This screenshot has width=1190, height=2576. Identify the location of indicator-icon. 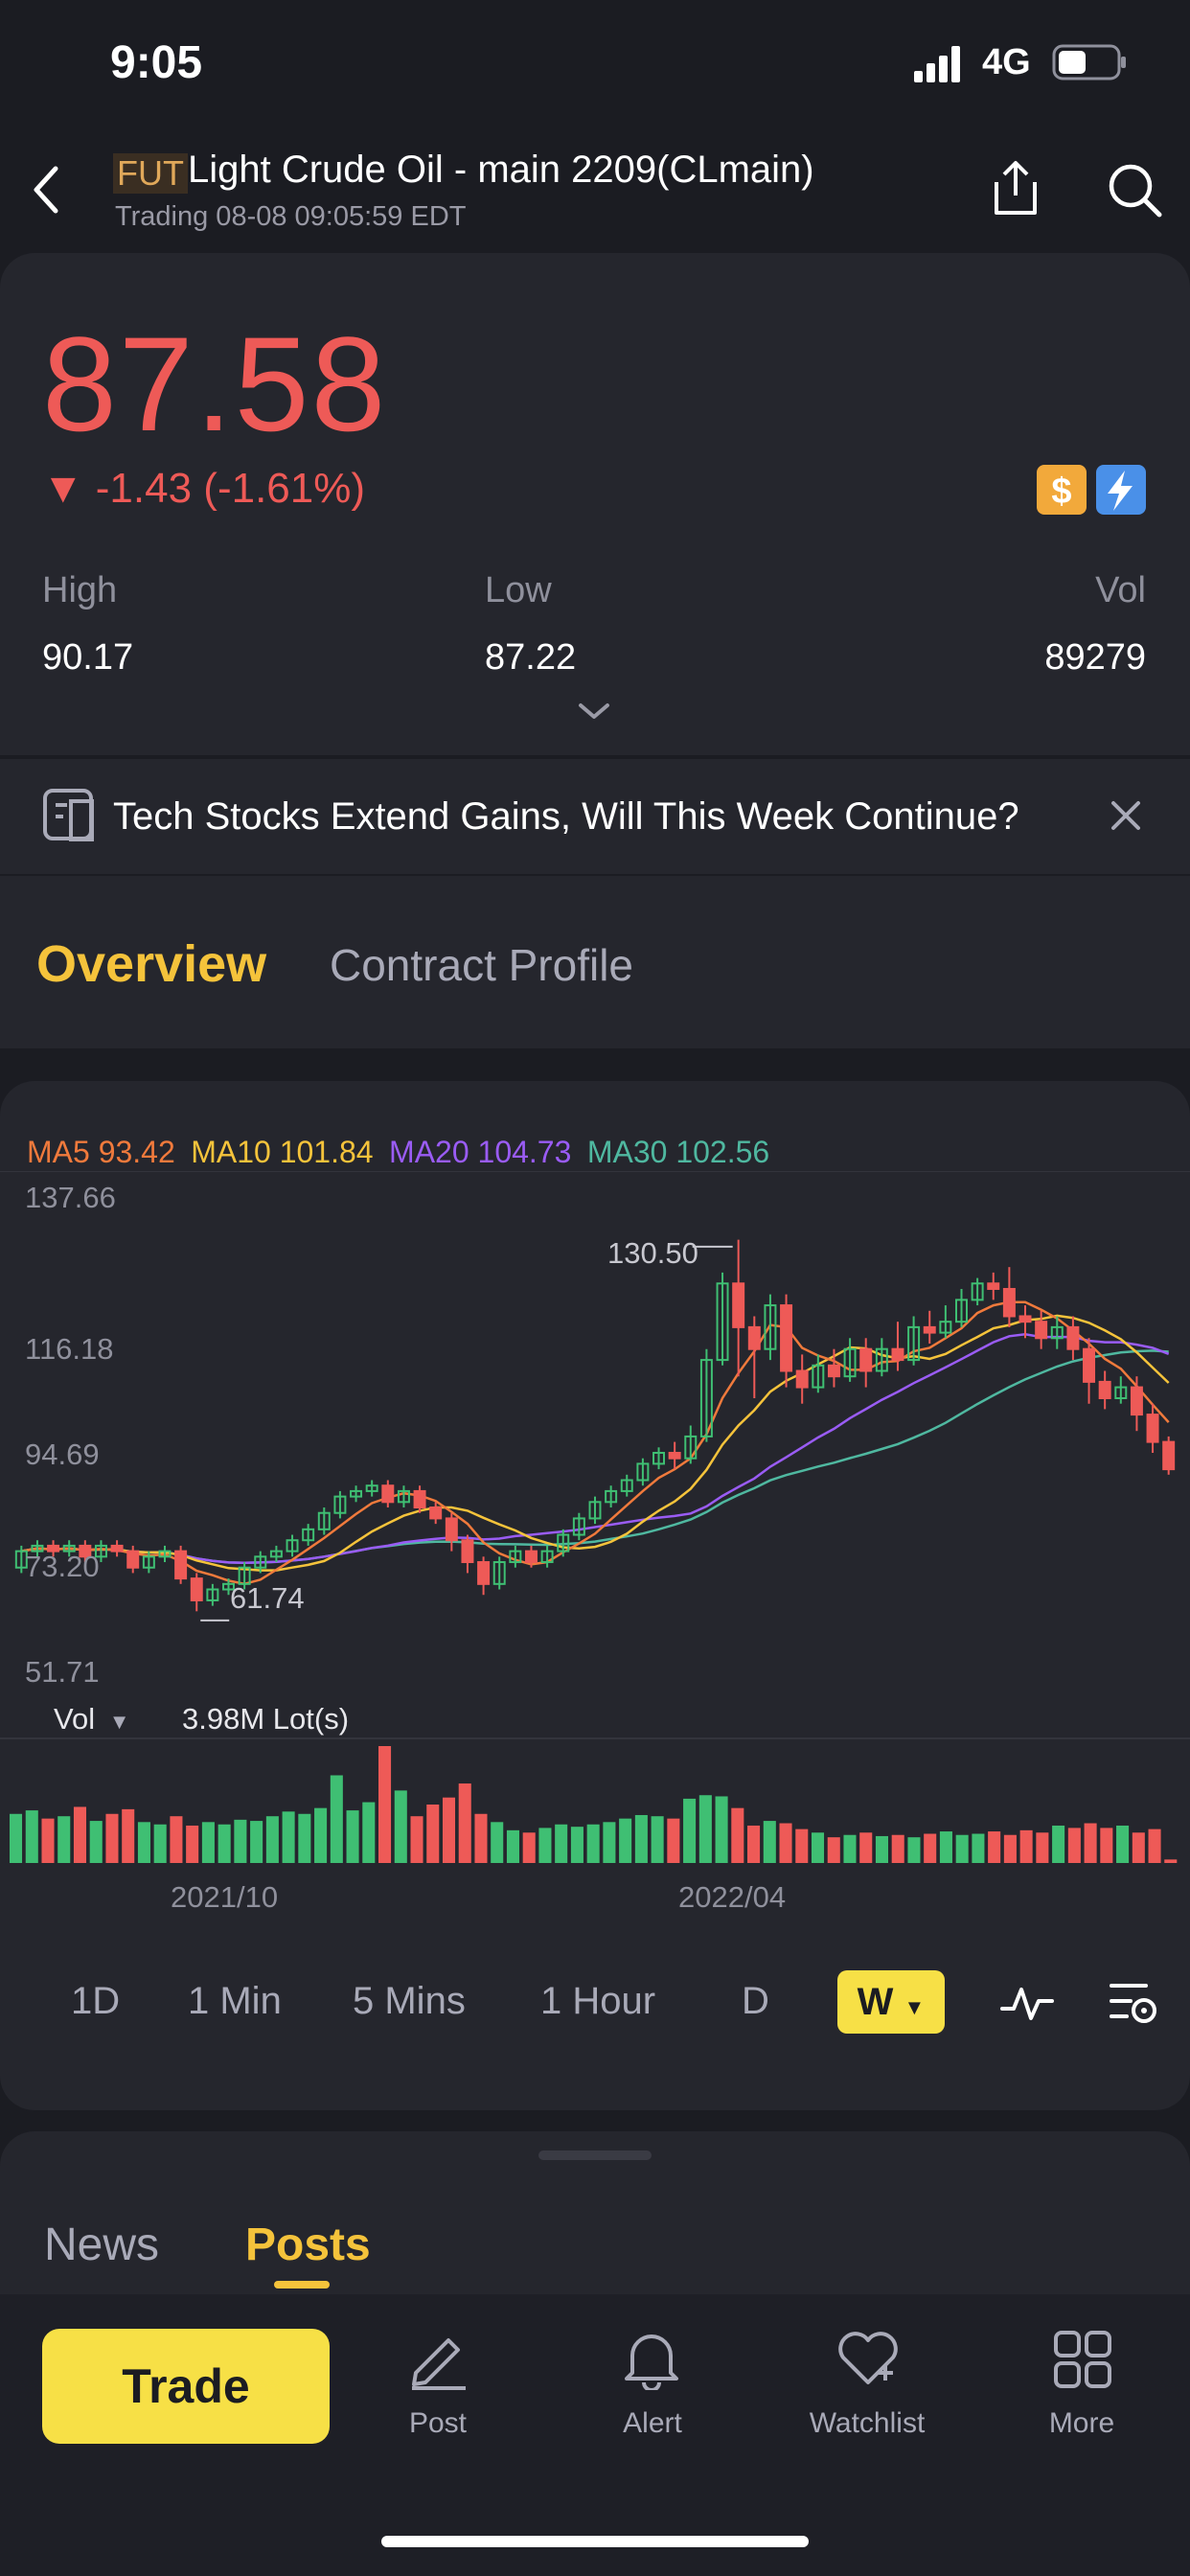
(1027, 2002).